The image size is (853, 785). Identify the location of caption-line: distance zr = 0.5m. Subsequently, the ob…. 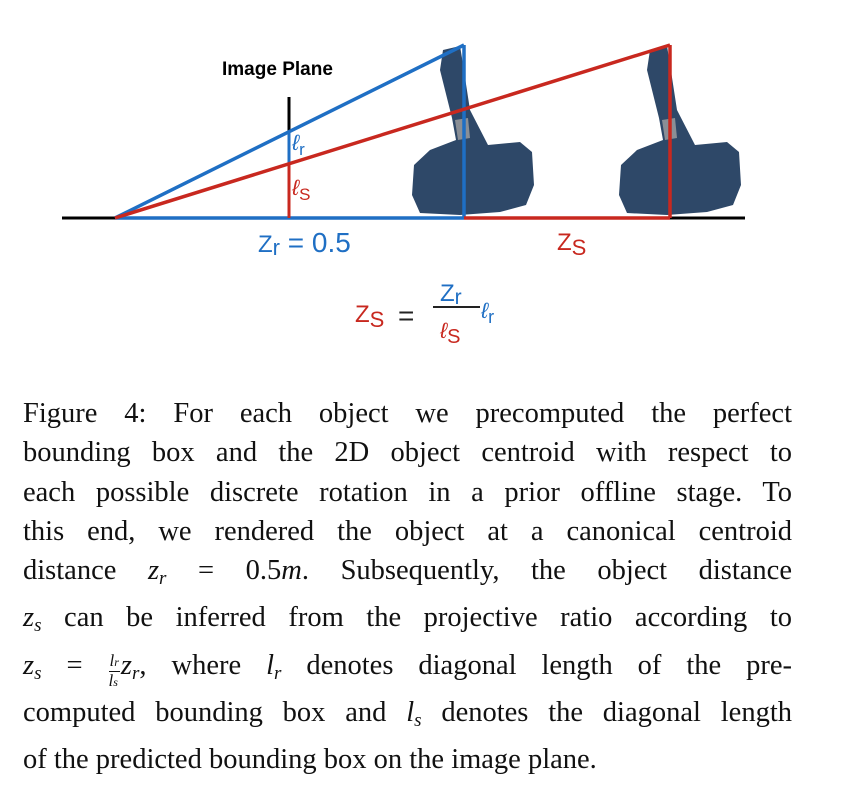
(407, 572).